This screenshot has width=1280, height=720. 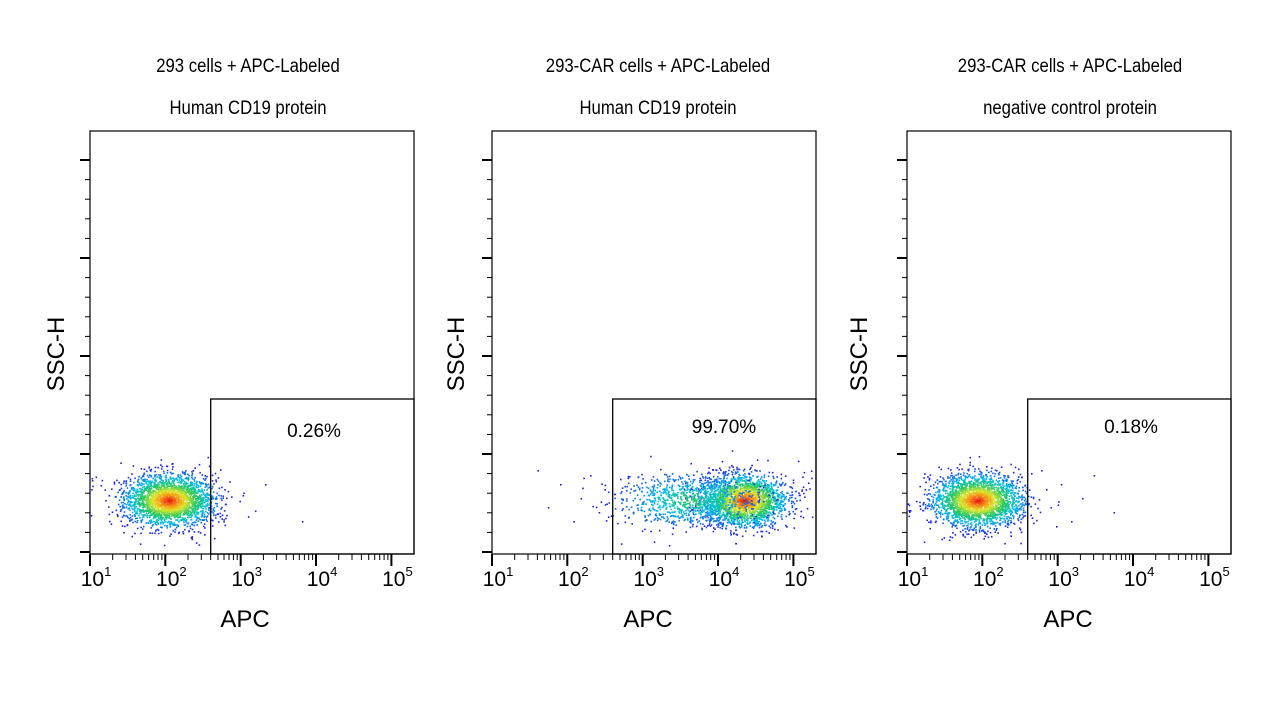 I want to click on panel-1-gate-percentage: 0.26%, so click(x=314, y=431).